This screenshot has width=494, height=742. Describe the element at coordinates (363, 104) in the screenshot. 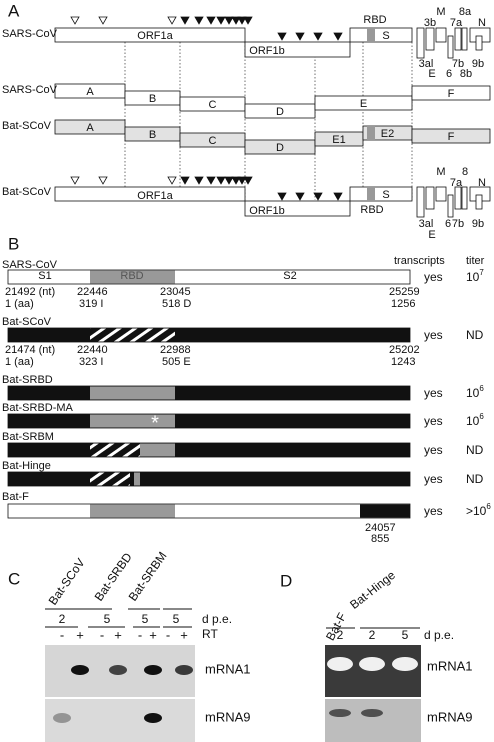

I see `fragment-label: E` at that location.